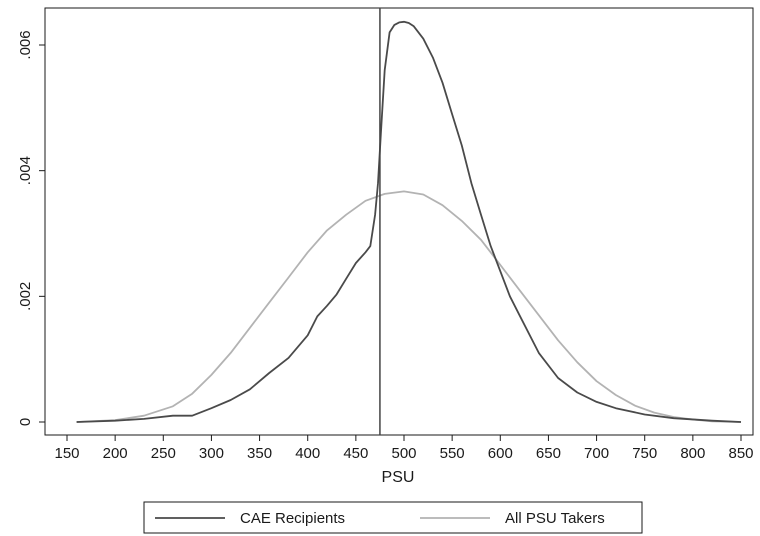 The width and height of the screenshot is (760, 536). Describe the element at coordinates (740, 453) in the screenshot. I see `x-tick-label: 850` at that location.